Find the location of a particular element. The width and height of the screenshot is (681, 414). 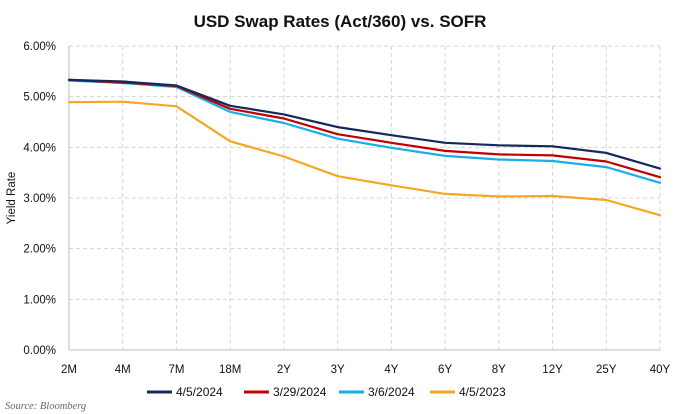

x-tick-label: 2Y is located at coordinates (284, 370).